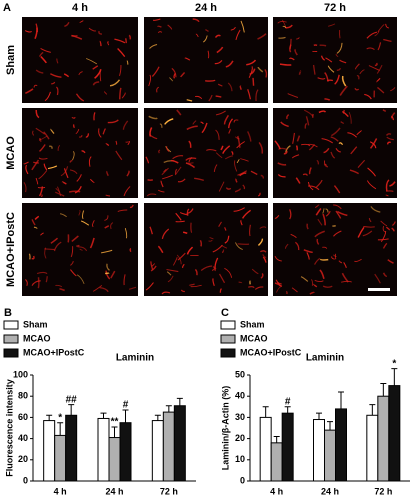 The width and height of the screenshot is (415, 500). I want to click on significance: ##, so click(72, 399).